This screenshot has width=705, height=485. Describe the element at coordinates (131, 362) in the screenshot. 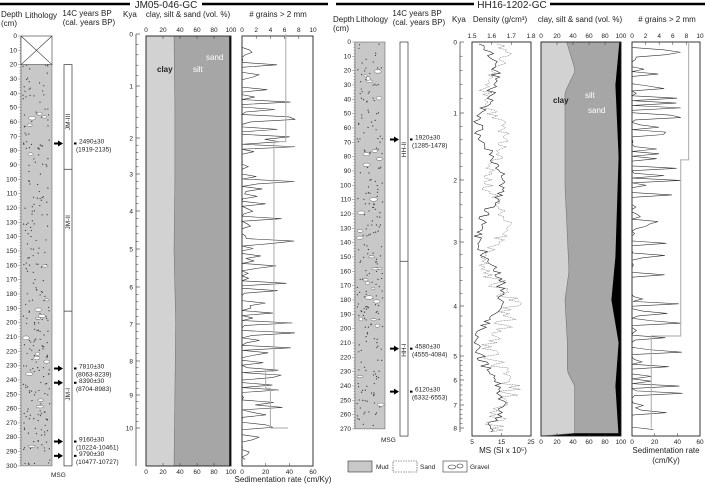

I see `kya-tick-label: 8` at that location.